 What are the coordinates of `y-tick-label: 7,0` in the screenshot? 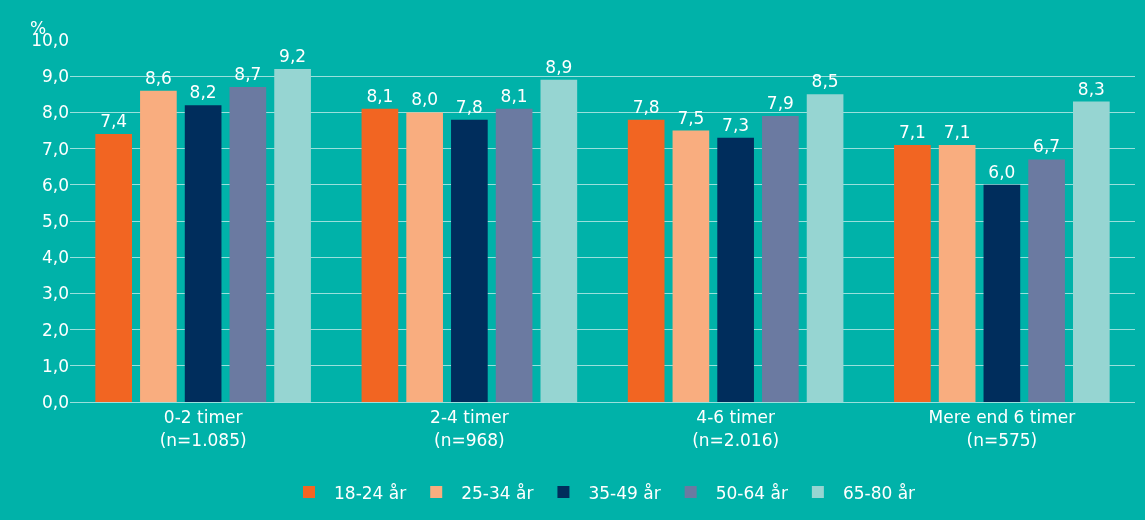 It's located at (55, 148).